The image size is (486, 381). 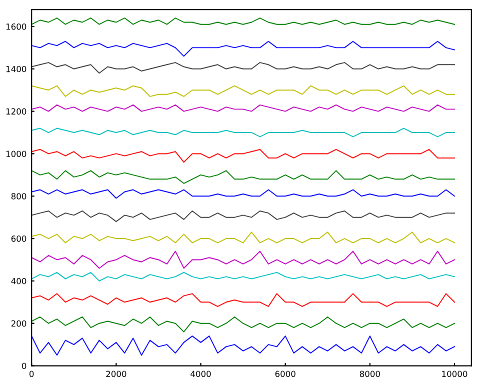 I want to click on x-tick-label: 0, so click(x=31, y=374).